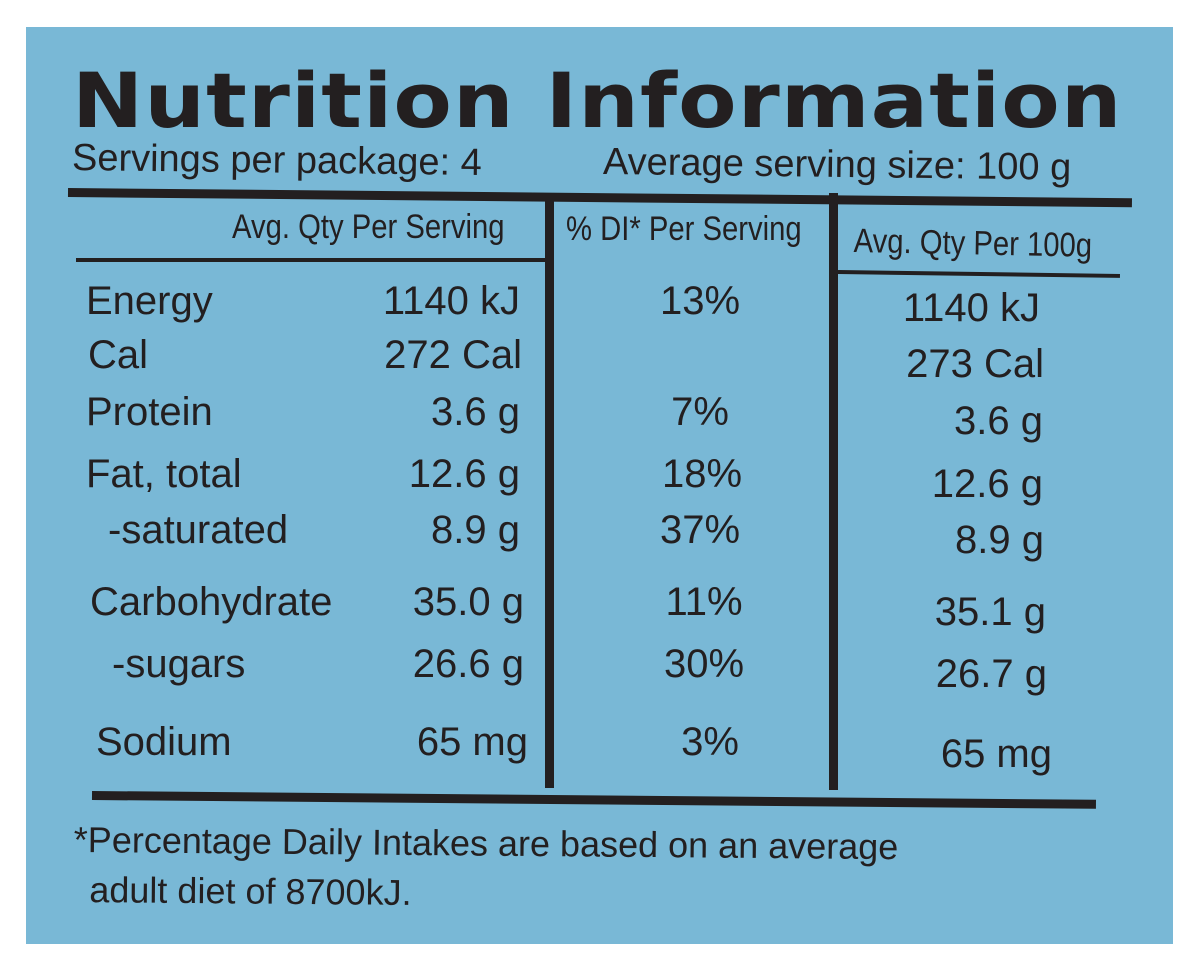 The width and height of the screenshot is (1200, 971). What do you see at coordinates (475, 412) in the screenshot?
I see `per-serving-value: 3.6 g` at bounding box center [475, 412].